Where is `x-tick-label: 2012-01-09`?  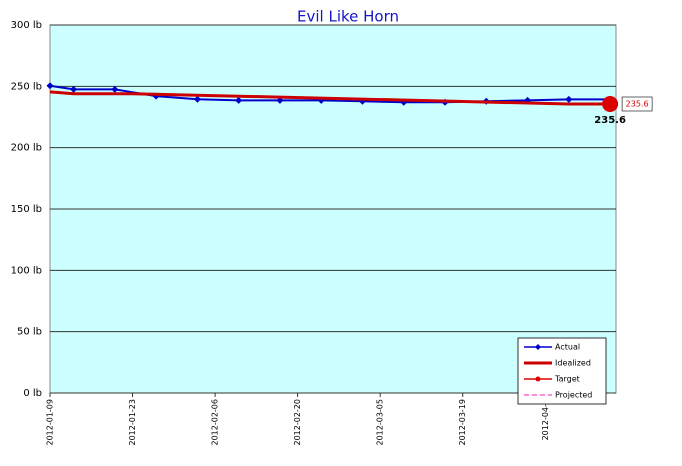 x-tick-label: 2012-01-09 is located at coordinates (50, 422).